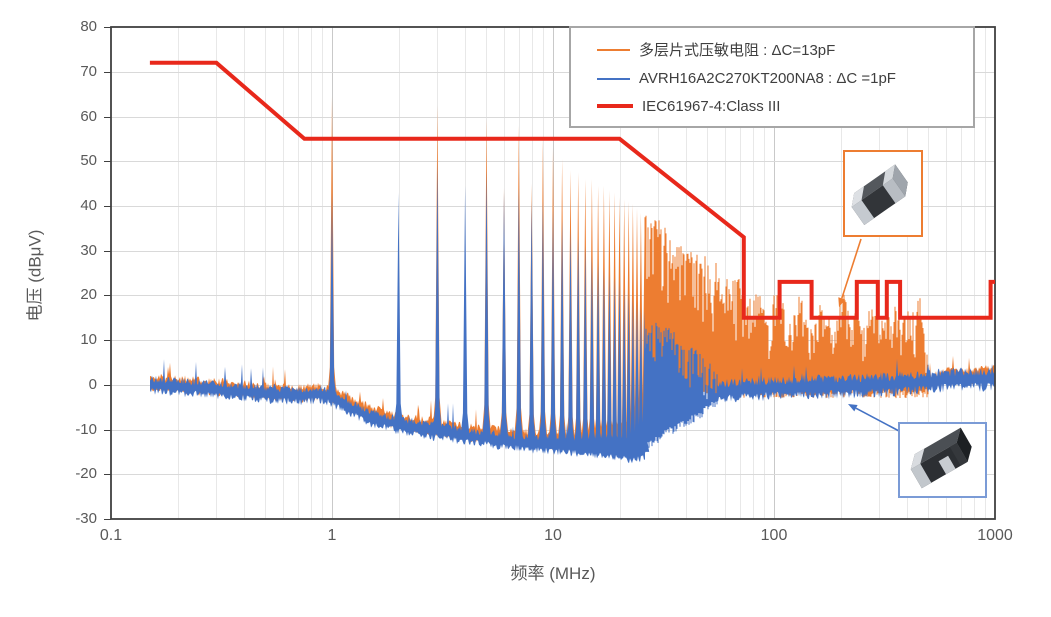 The image size is (1051, 617). What do you see at coordinates (88, 71) in the screenshot?
I see `y-tick-label: 70` at bounding box center [88, 71].